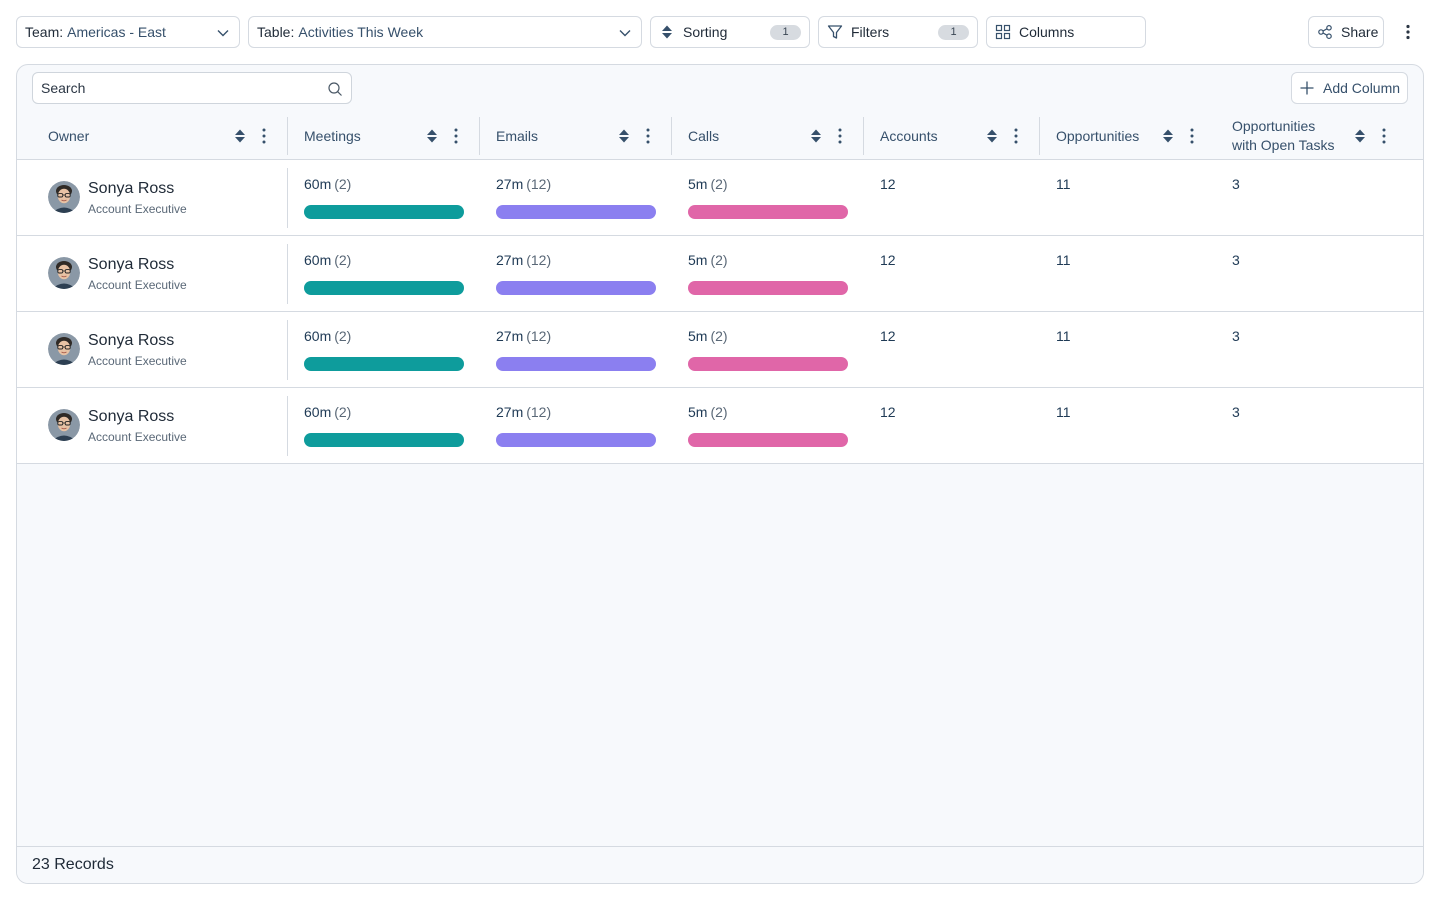 The image size is (1440, 900). I want to click on column-header-label: Owner, so click(69, 135).